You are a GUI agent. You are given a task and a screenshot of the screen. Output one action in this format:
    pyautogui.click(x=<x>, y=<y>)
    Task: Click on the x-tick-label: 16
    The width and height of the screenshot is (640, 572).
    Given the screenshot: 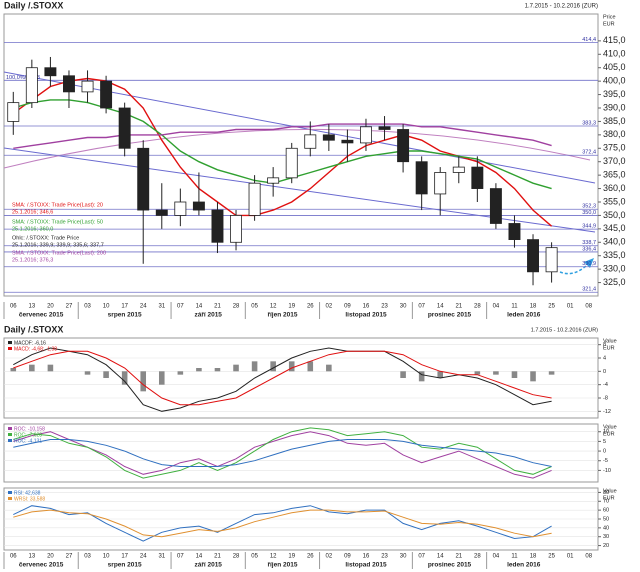 What is the action you would take?
    pyautogui.click(x=366, y=557)
    